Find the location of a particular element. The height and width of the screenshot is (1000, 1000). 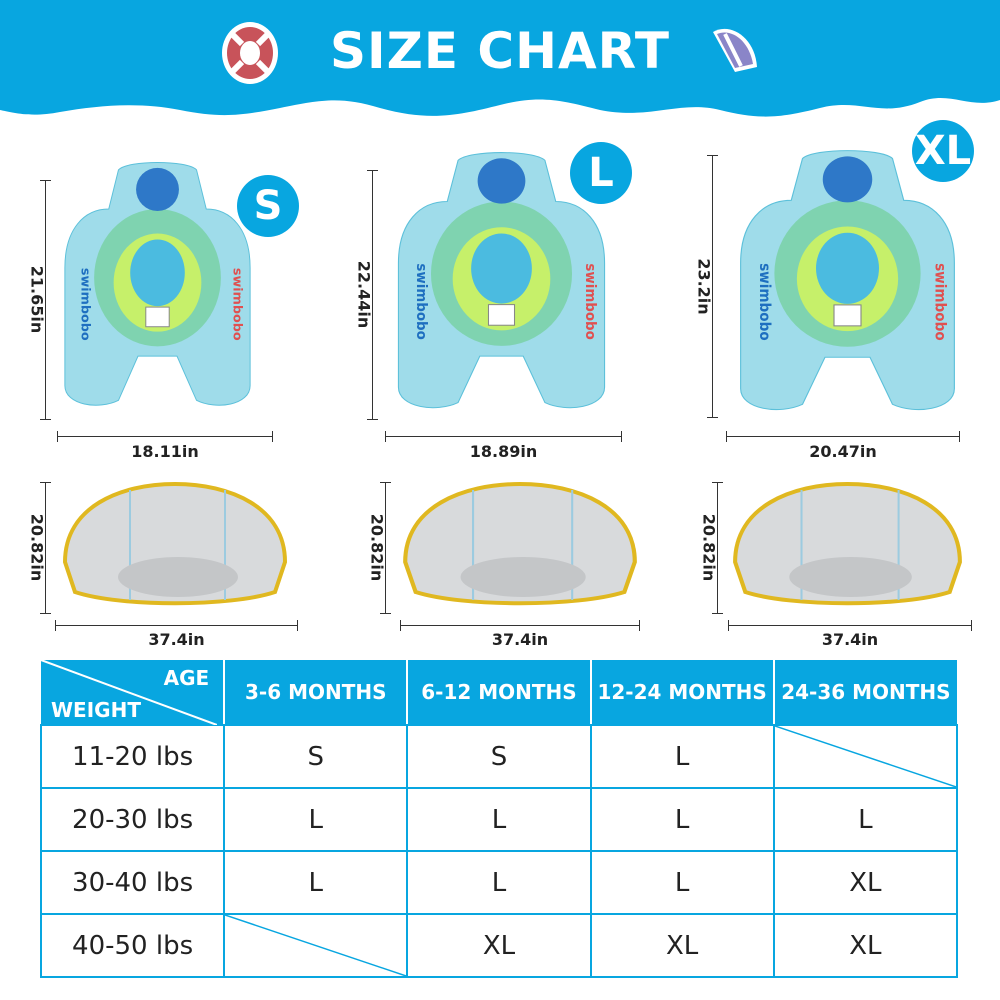

weight-cell: 11-20 lbs is located at coordinates (132, 756).